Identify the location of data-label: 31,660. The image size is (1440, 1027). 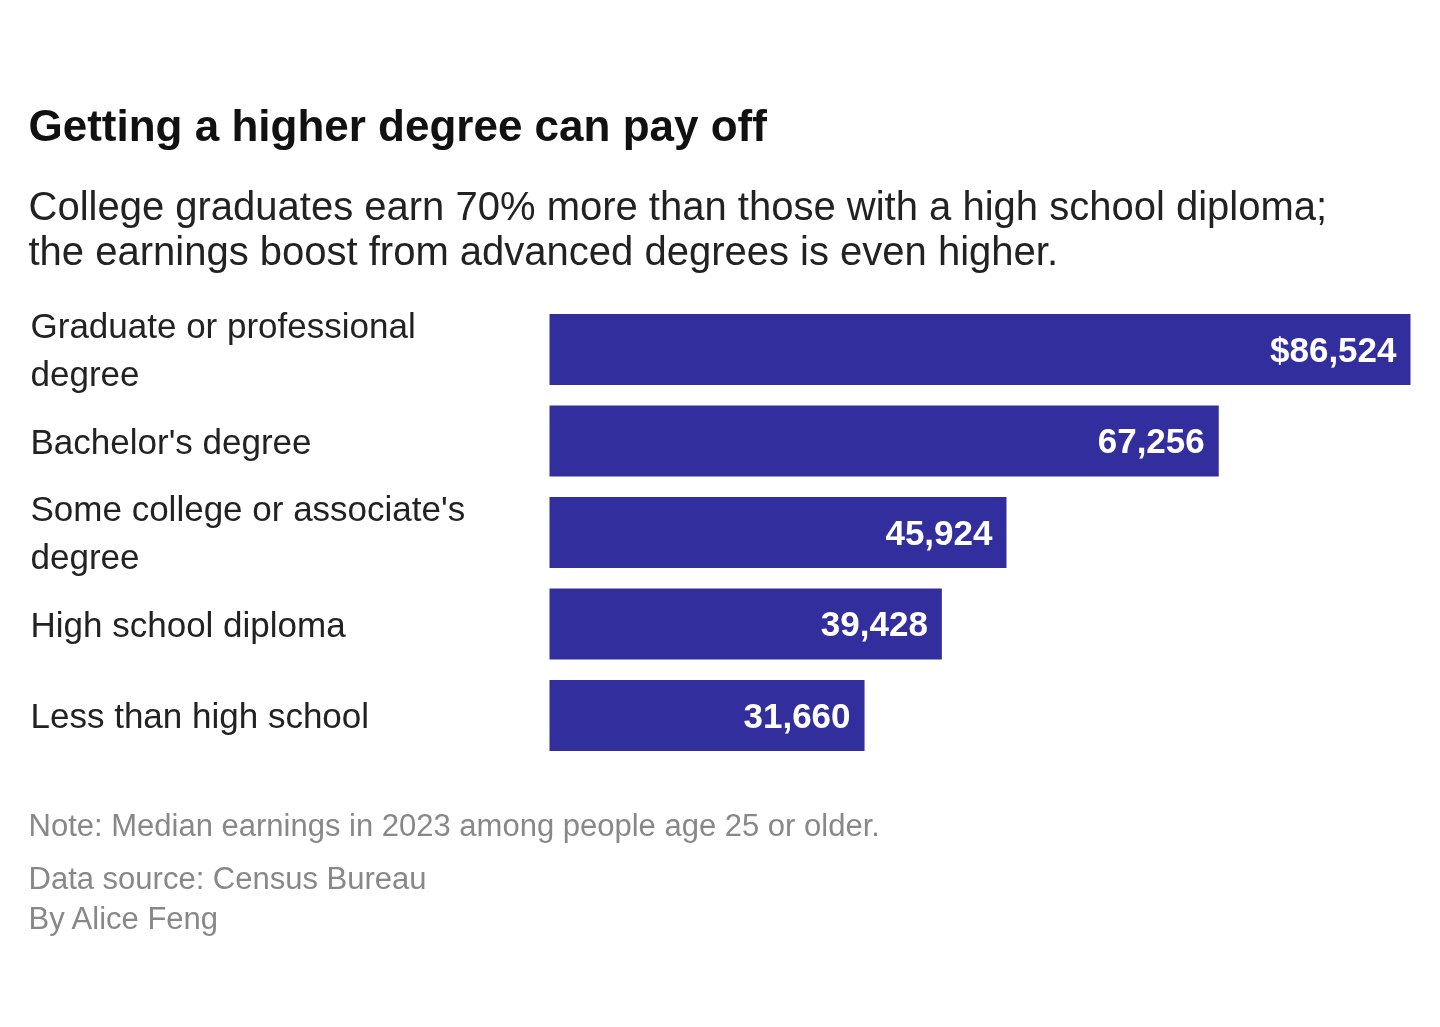
(797, 715).